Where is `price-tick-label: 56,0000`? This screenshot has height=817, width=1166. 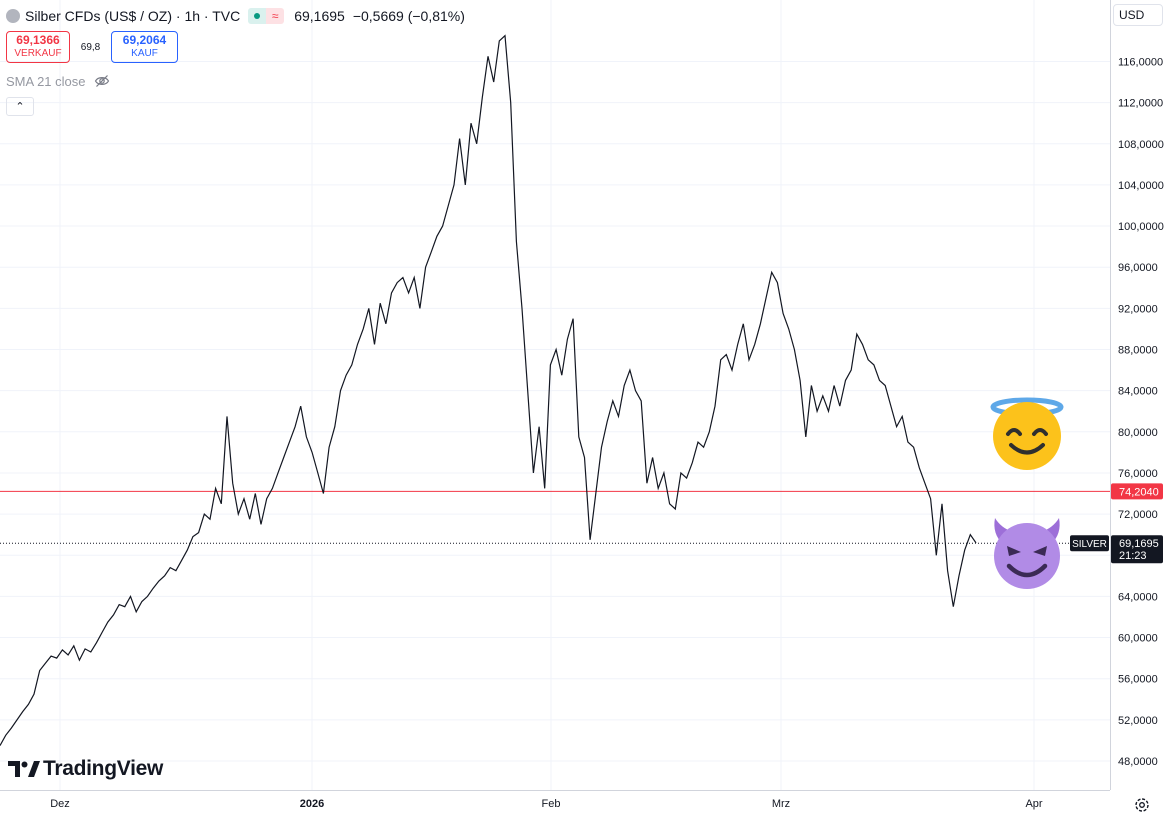 price-tick-label: 56,0000 is located at coordinates (1138, 680).